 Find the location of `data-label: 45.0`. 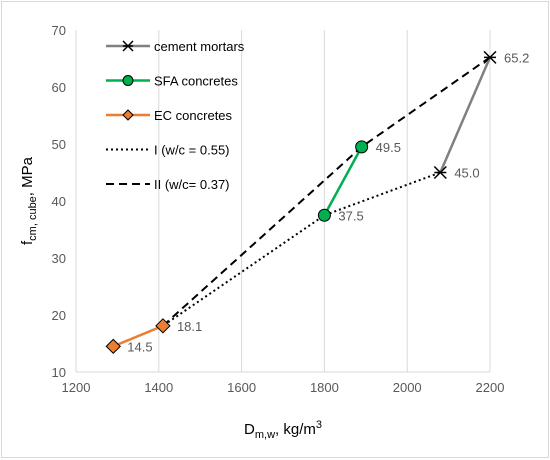

data-label: 45.0 is located at coordinates (466, 173).